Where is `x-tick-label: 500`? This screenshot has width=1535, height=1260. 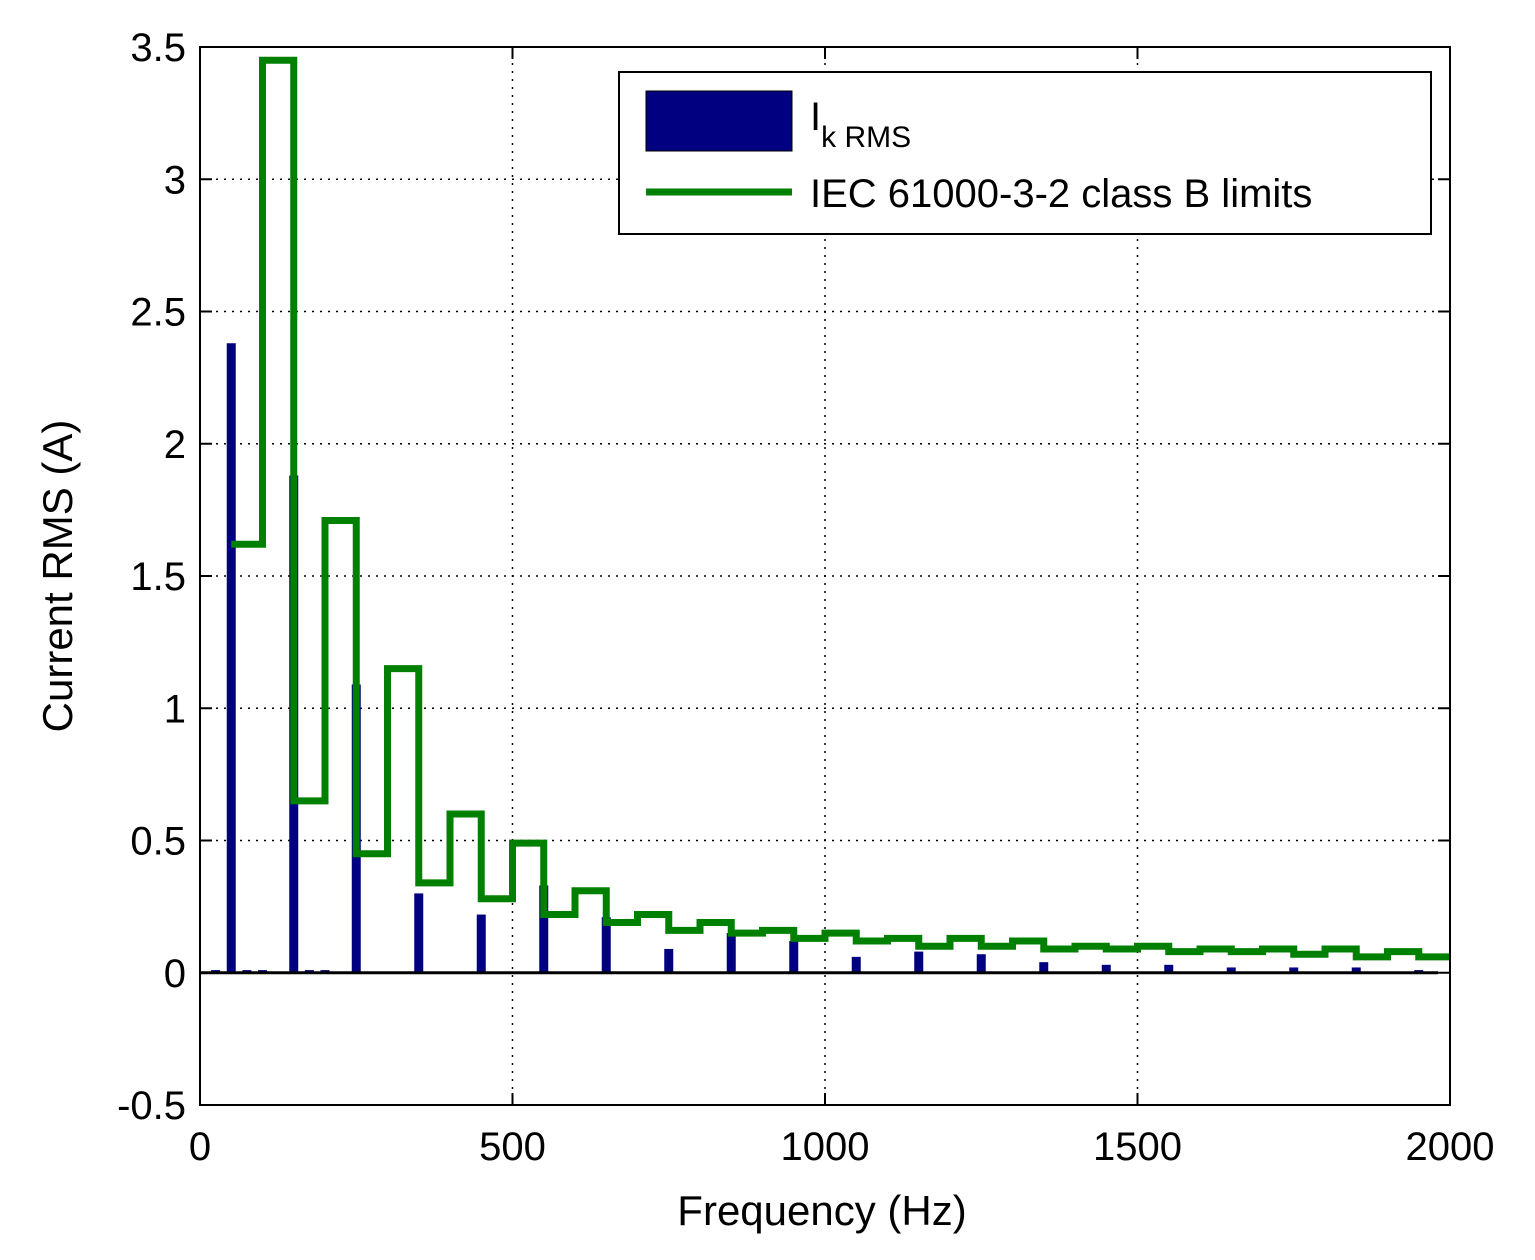 x-tick-label: 500 is located at coordinates (512, 1147).